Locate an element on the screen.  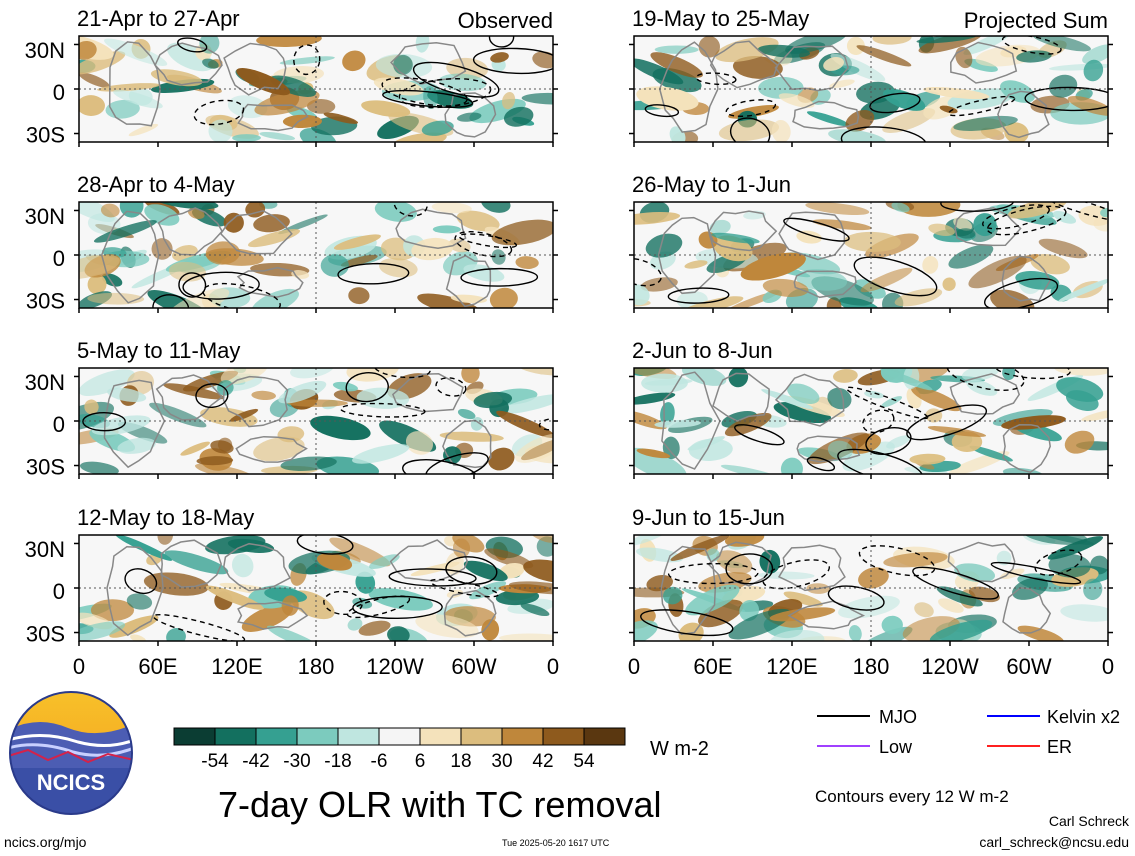
left-panel-period-1: 21-Apr to 27-Apr is located at coordinates (158, 18).